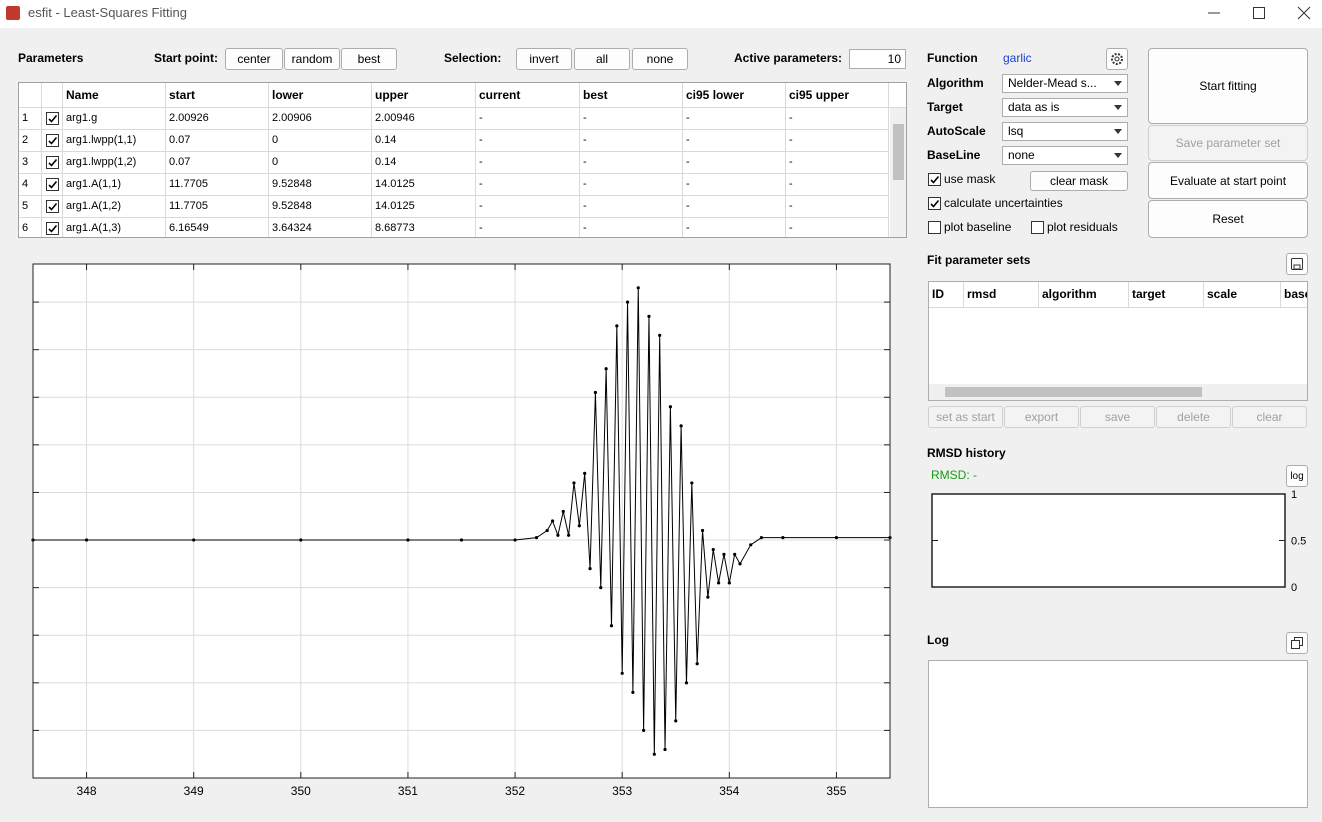 This screenshot has height=822, width=1322. I want to click on table-cell: 2.00906, so click(320, 119).